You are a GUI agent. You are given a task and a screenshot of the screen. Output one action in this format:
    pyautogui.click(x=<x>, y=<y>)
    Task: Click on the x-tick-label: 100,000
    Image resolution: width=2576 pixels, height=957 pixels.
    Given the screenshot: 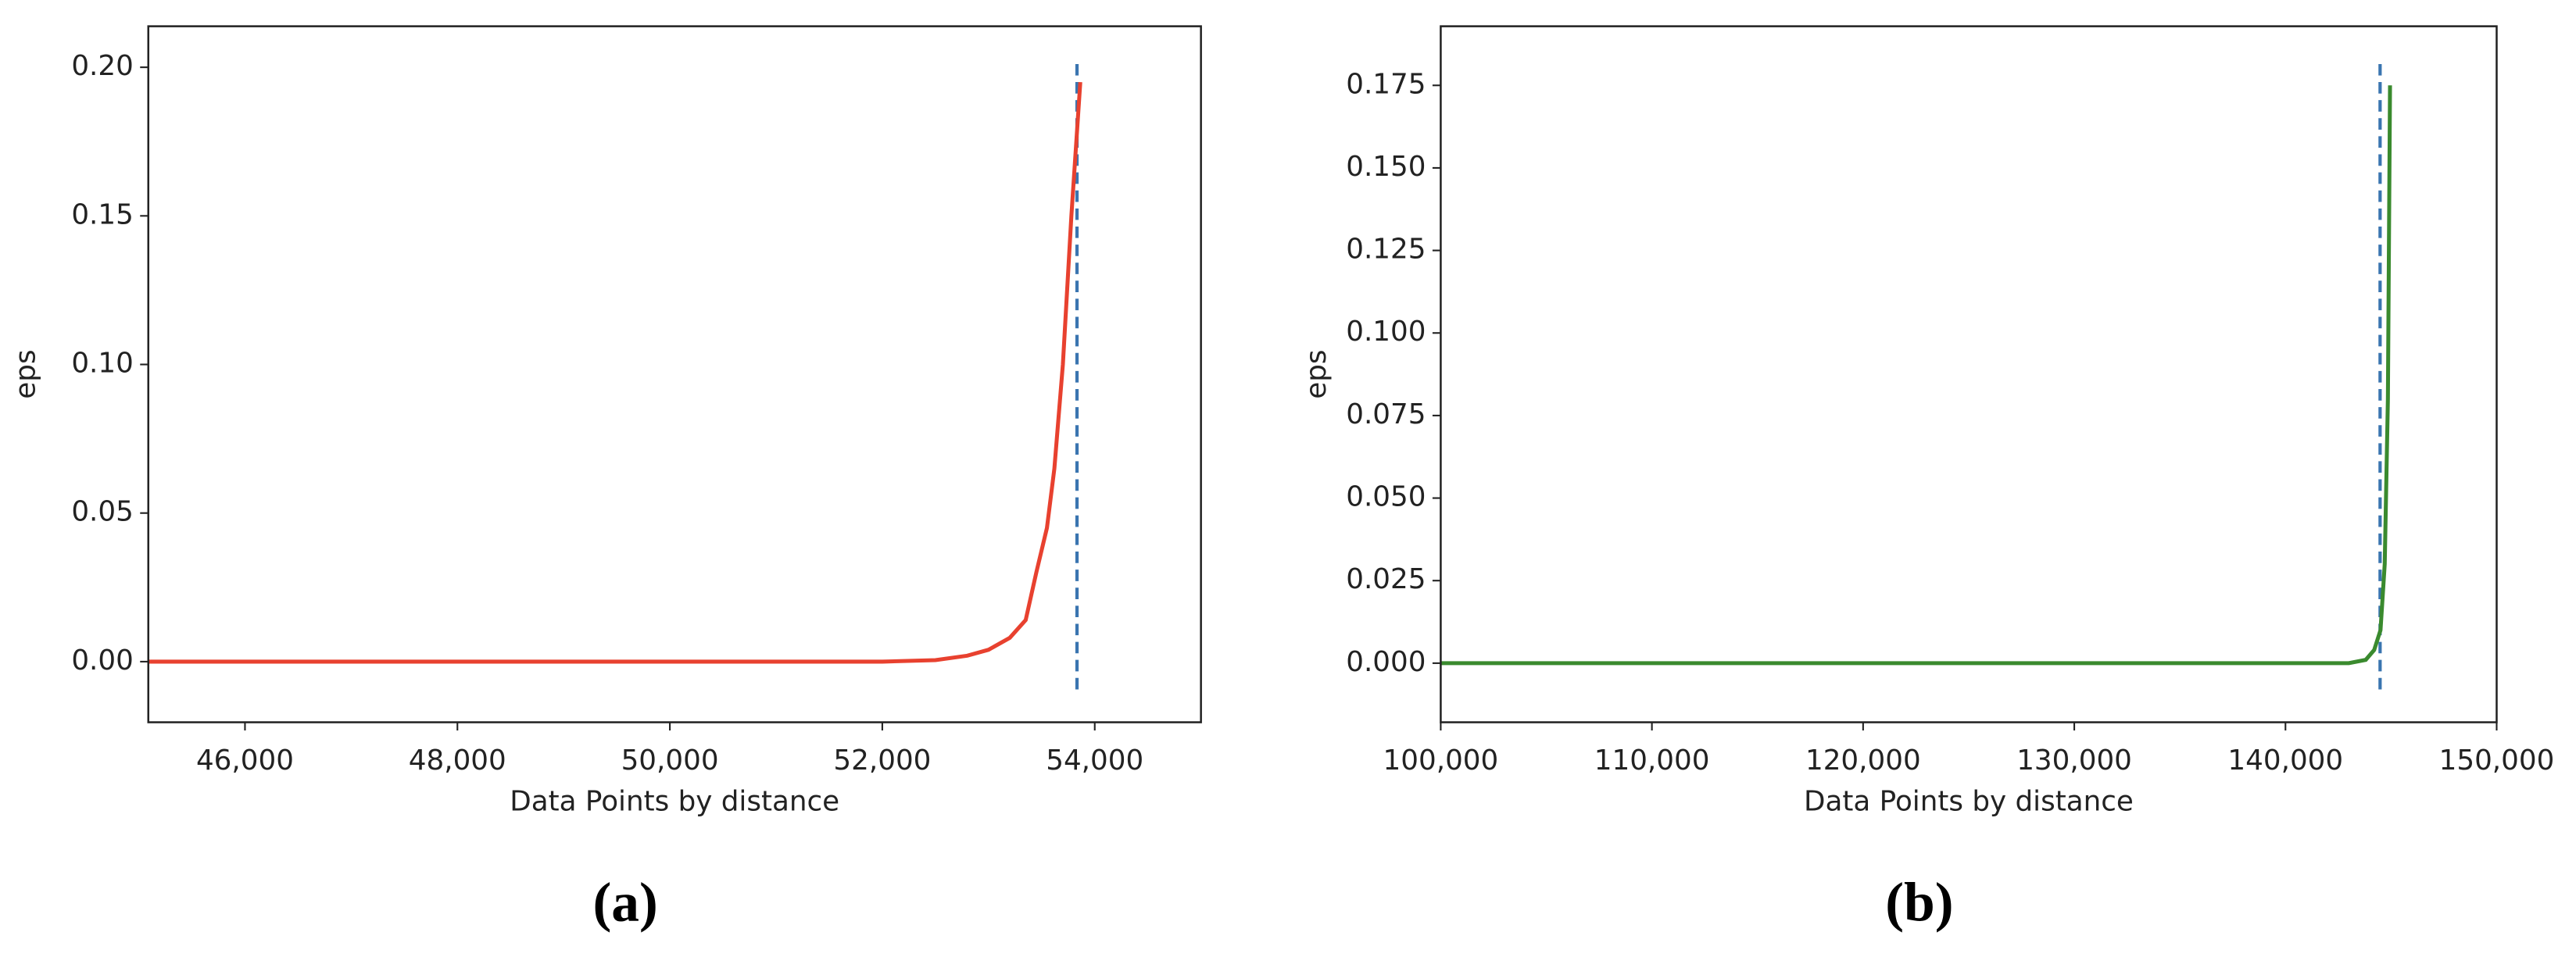 What is the action you would take?
    pyautogui.click(x=1441, y=761)
    